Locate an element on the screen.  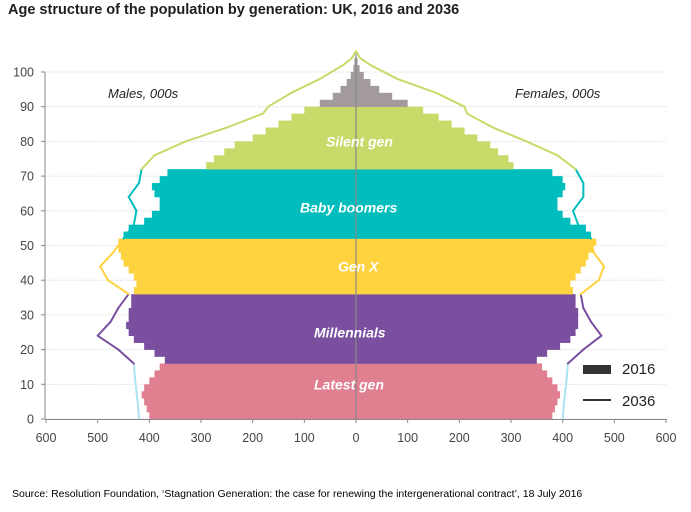
y-tick-label-90: 90 is located at coordinates (27, 107).